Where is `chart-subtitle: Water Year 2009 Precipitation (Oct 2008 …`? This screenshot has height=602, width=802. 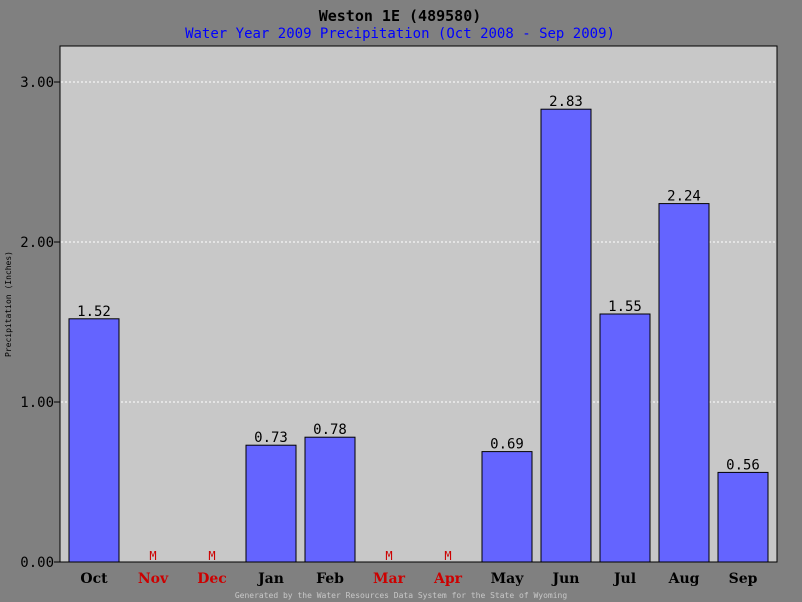
chart-subtitle: Water Year 2009 Precipitation (Oct 2008 … is located at coordinates (400, 34).